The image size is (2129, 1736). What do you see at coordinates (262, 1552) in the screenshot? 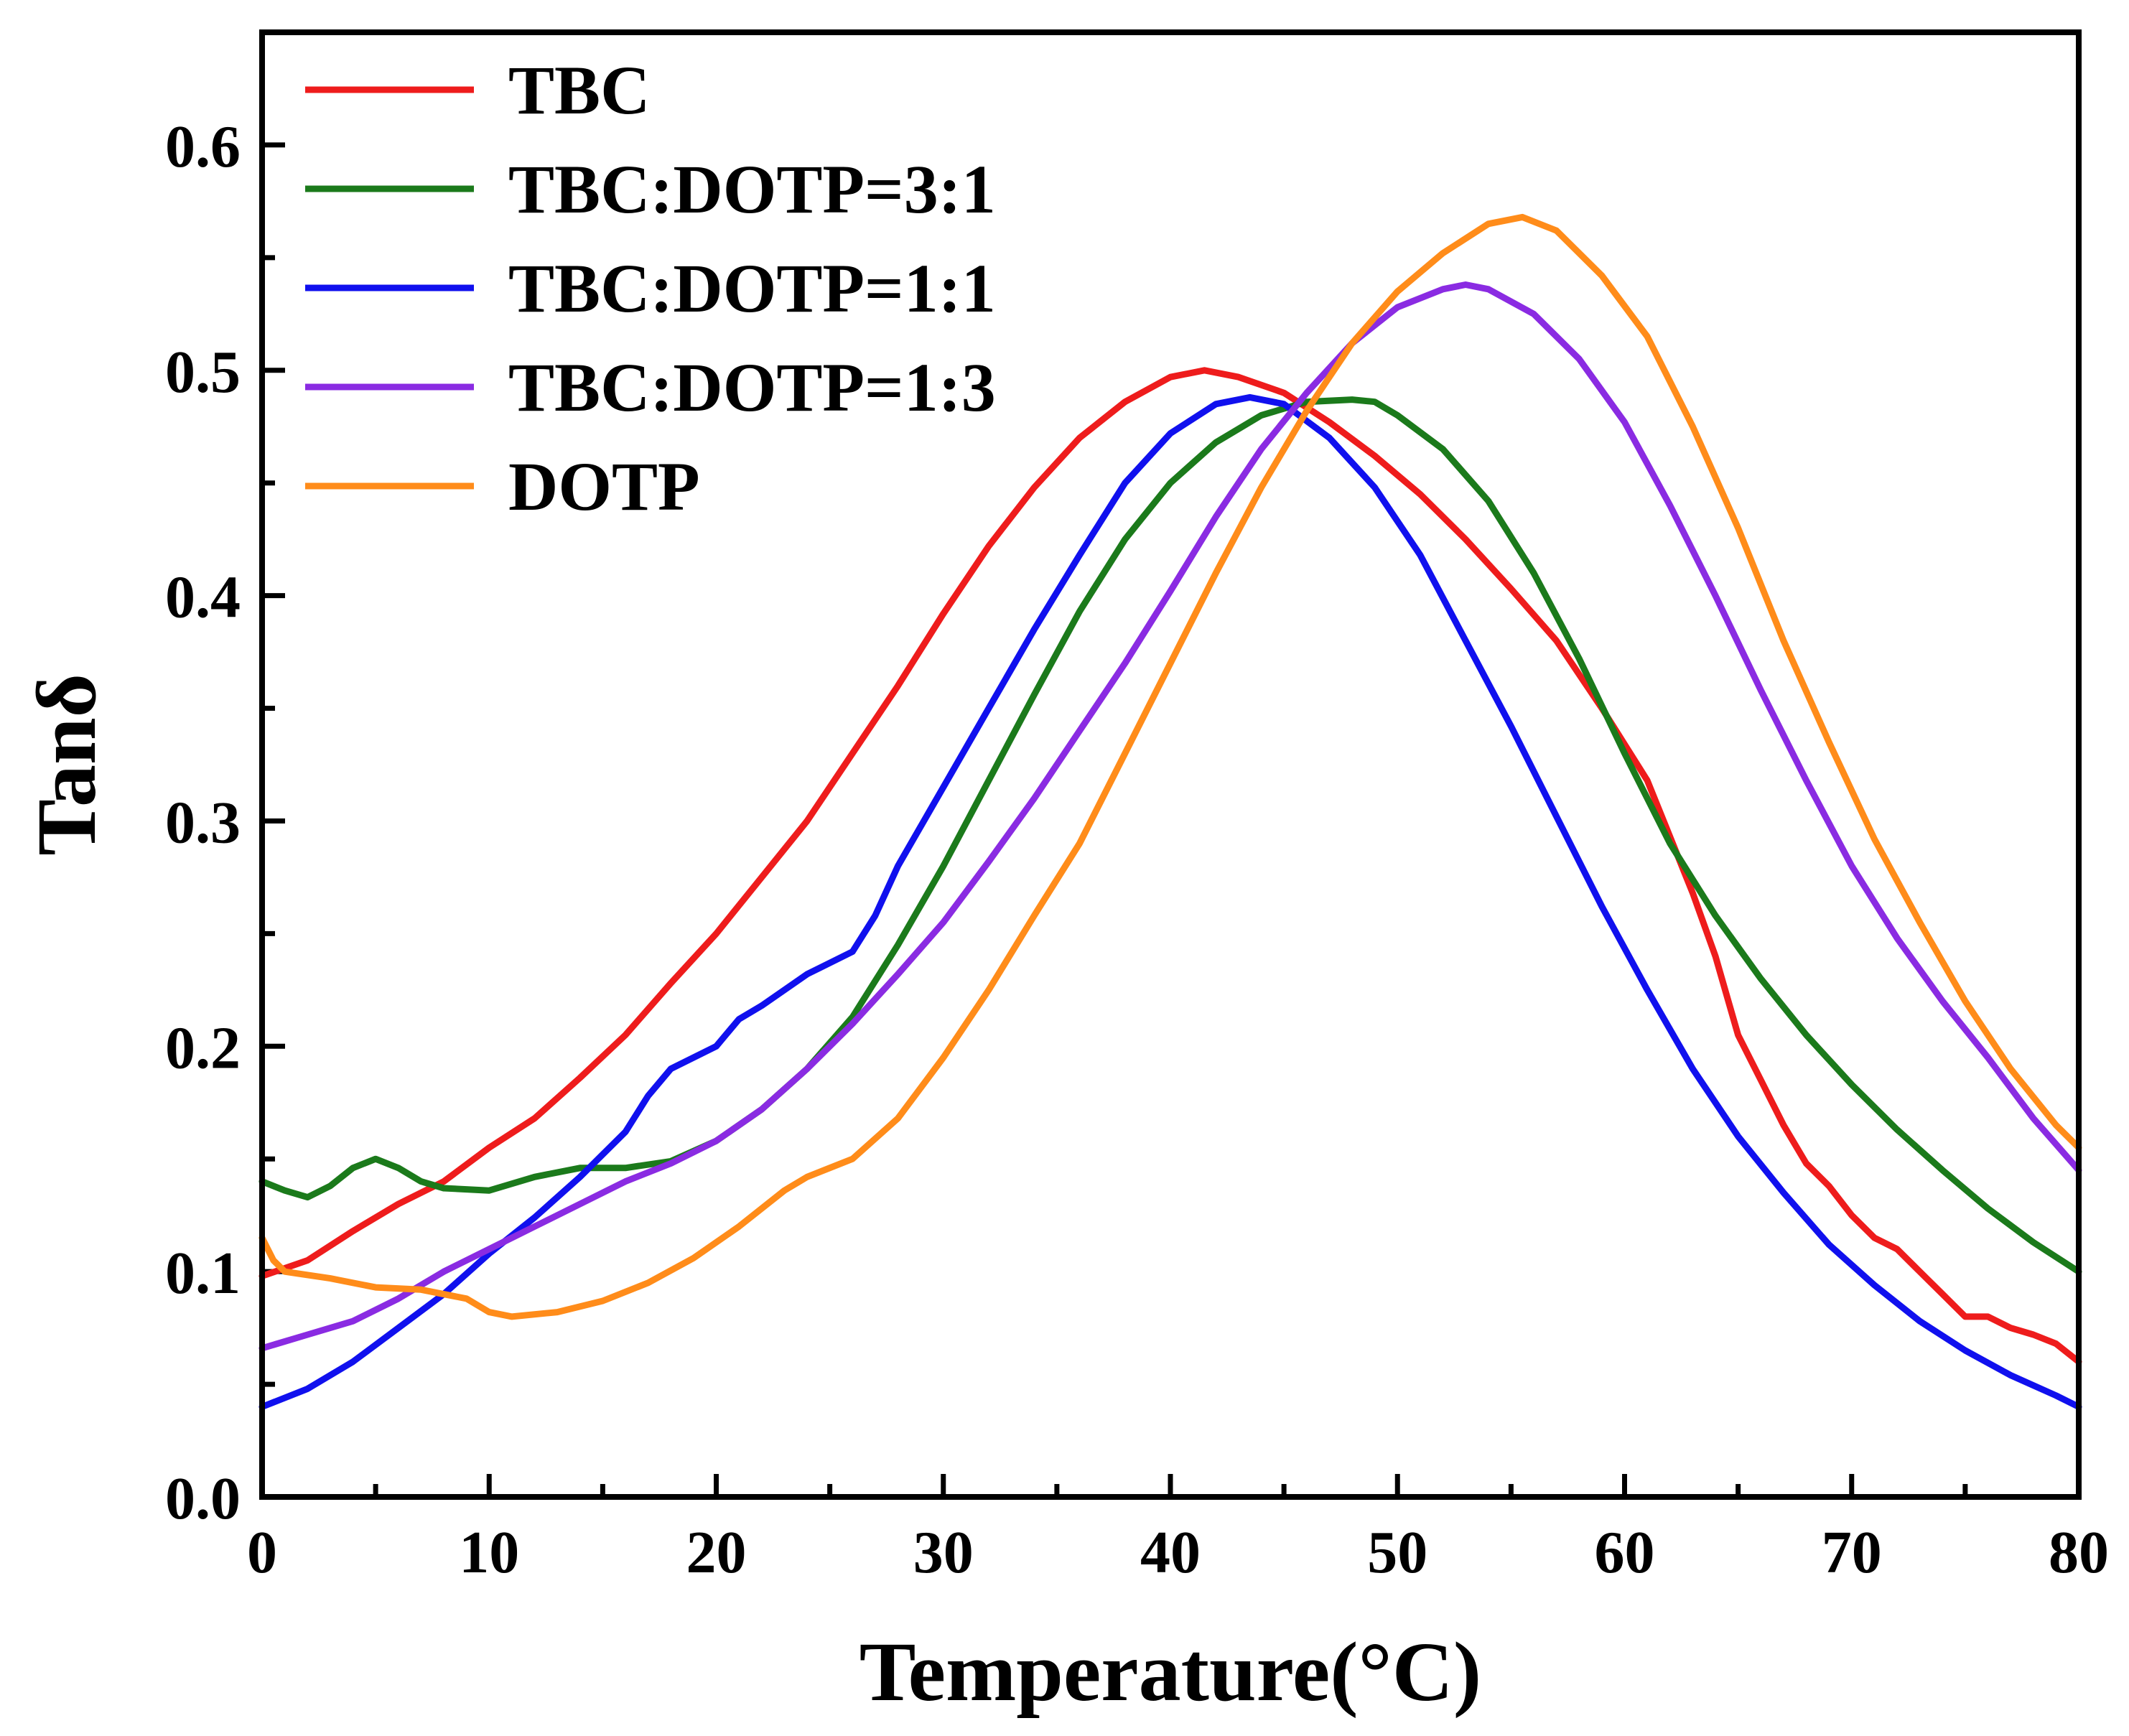
I see `x-tick-label: 0` at bounding box center [262, 1552].